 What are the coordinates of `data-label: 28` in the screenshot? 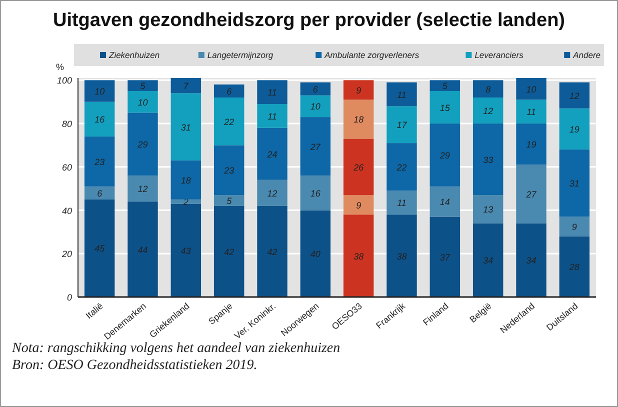 It's located at (574, 267).